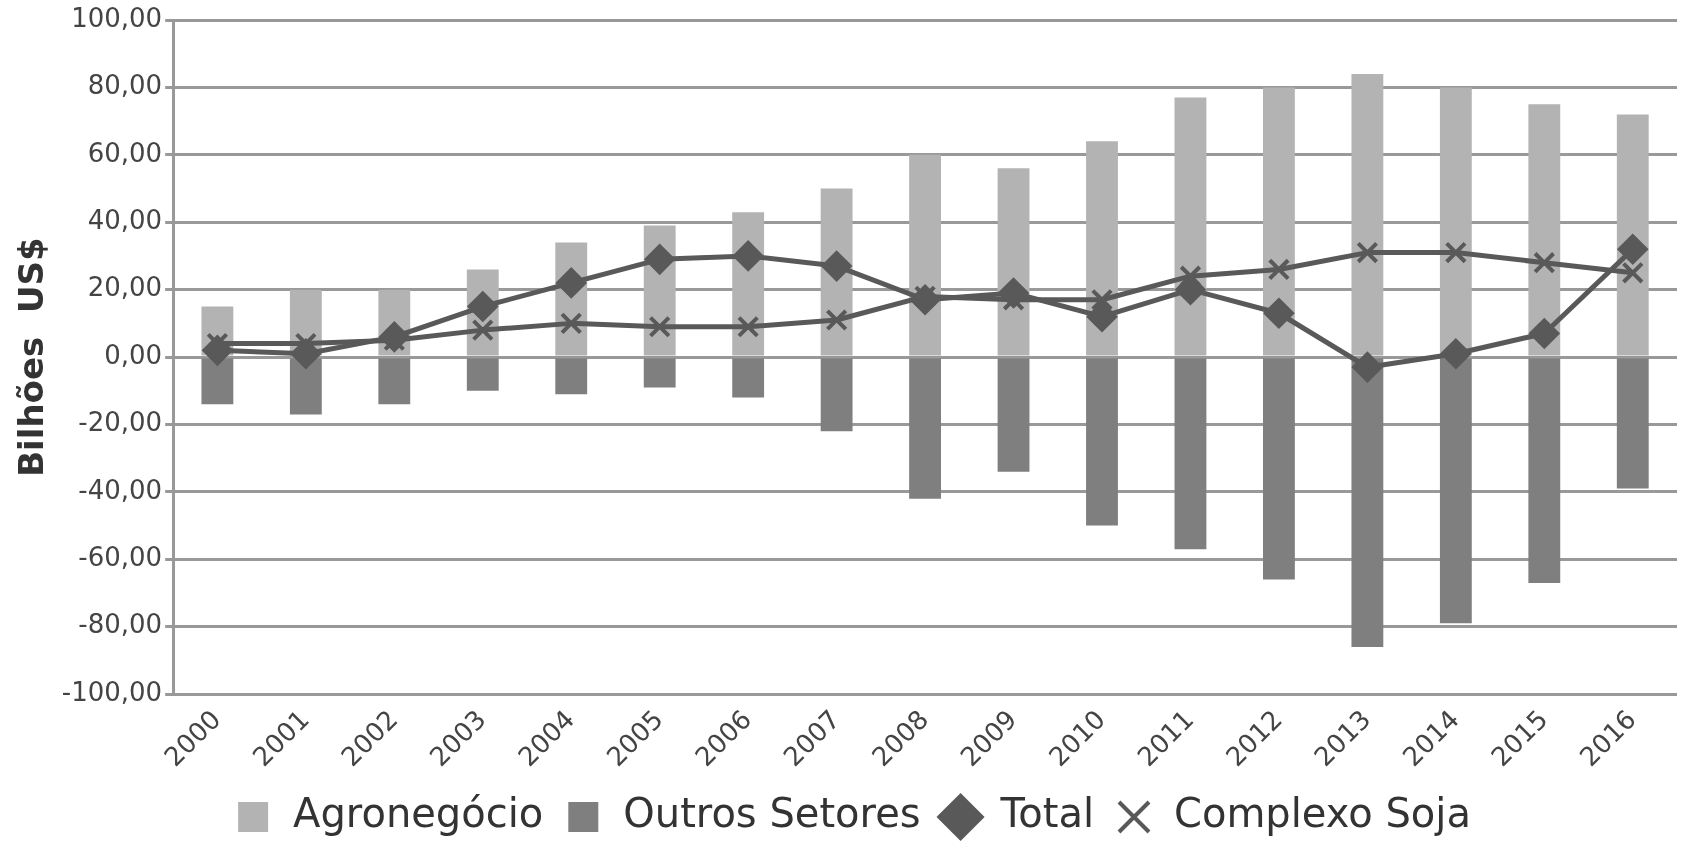 The image size is (1694, 857). I want to click on y-tick-label: 20,00, so click(125, 287).